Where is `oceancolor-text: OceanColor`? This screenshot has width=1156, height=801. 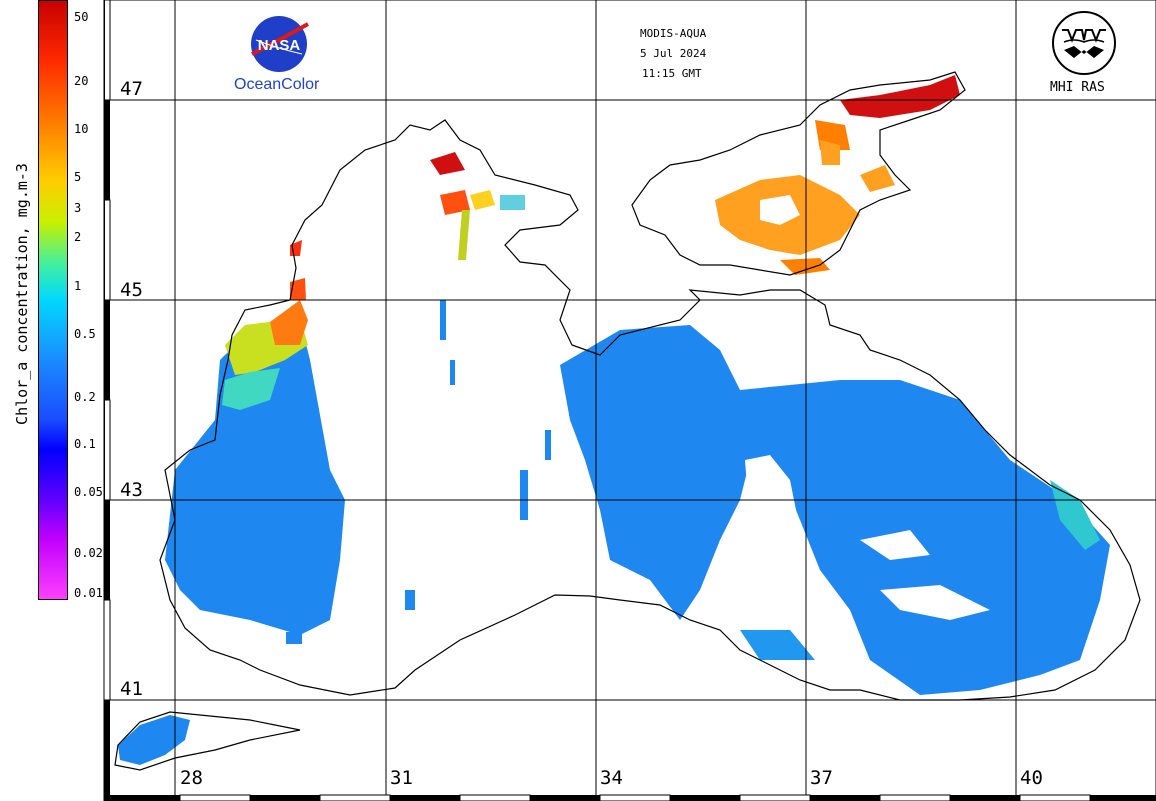
oceancolor-text: OceanColor is located at coordinates (277, 84).